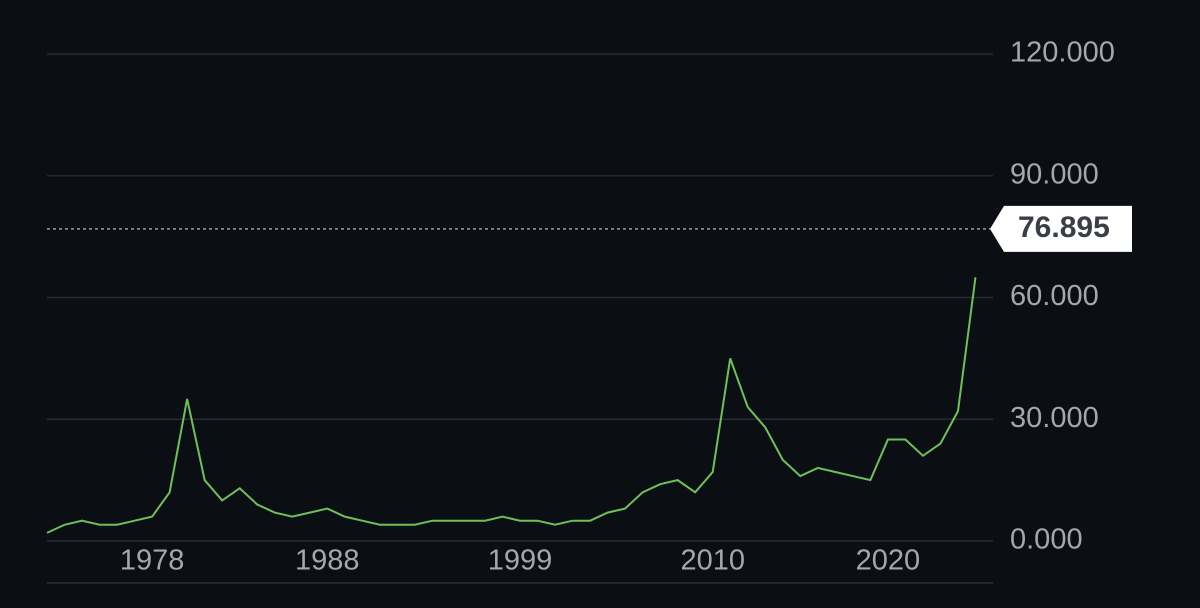 Image resolution: width=1200 pixels, height=608 pixels. I want to click on x-tick-label: 2020, so click(888, 561).